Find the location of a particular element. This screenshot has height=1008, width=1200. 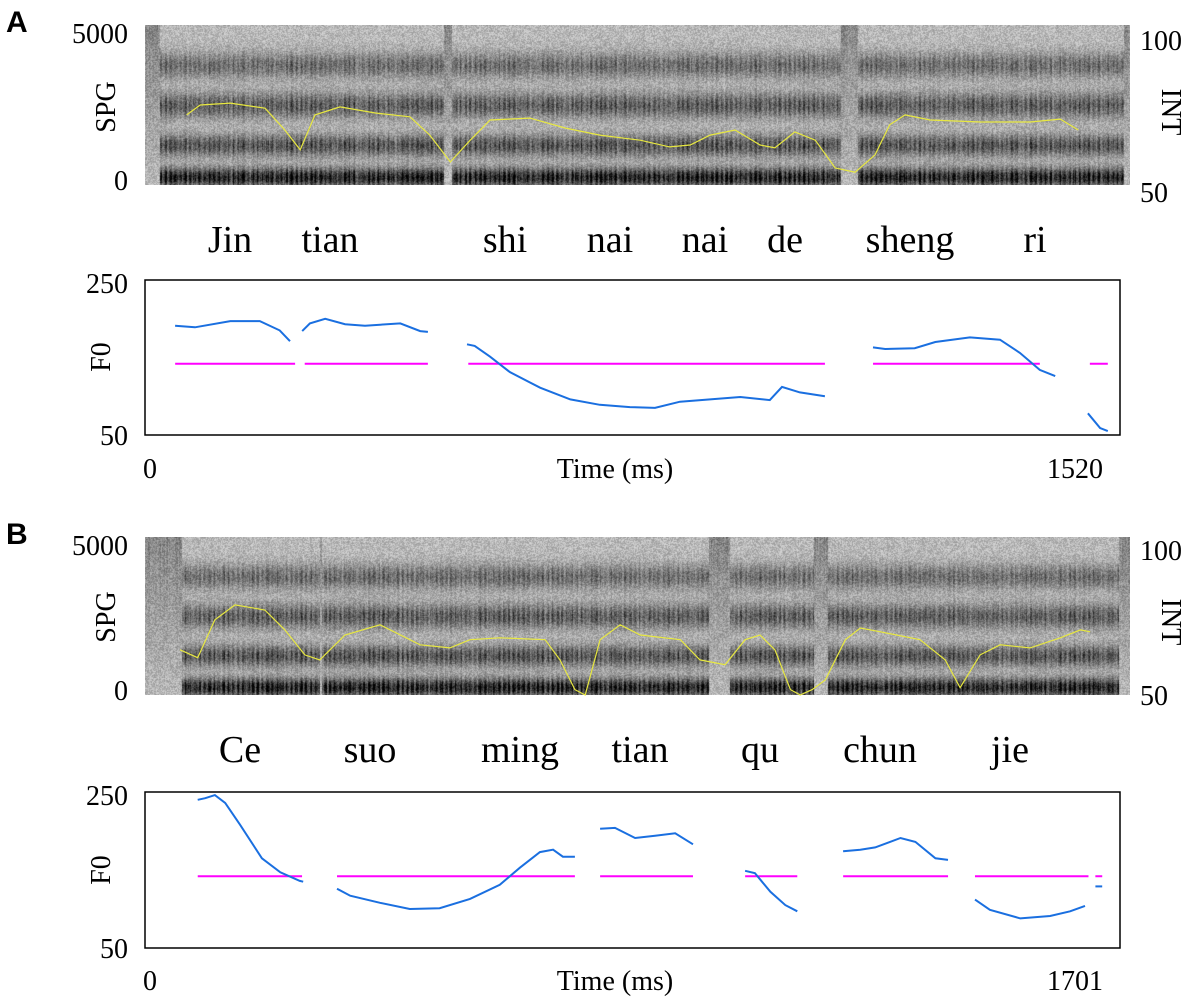

syllable-label: de is located at coordinates (785, 240).